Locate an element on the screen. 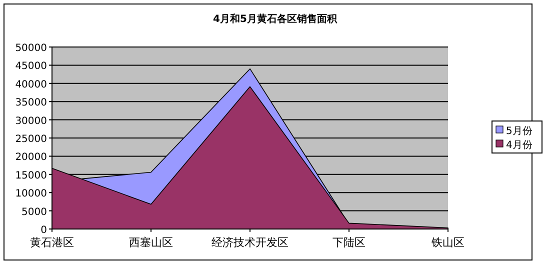 The width and height of the screenshot is (550, 266). x-tick-label: 铁山区 is located at coordinates (447, 242).